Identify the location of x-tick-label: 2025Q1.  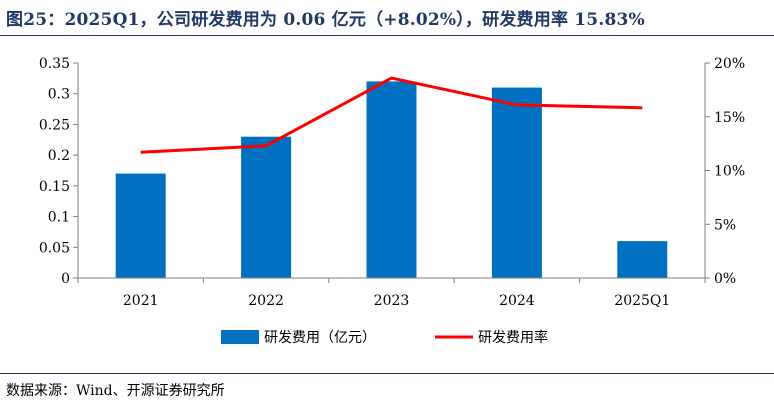
(642, 301).